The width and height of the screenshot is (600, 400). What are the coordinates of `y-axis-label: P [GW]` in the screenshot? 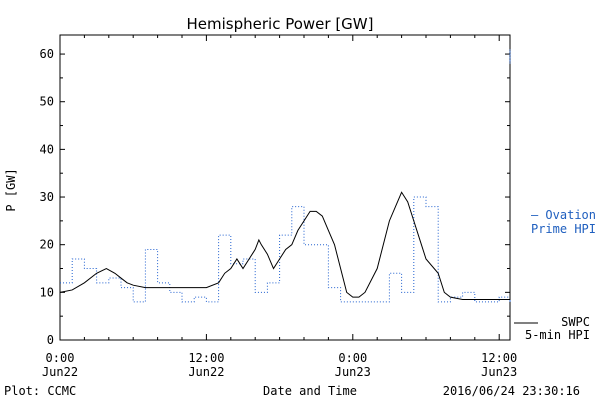 It's located at (11, 189).